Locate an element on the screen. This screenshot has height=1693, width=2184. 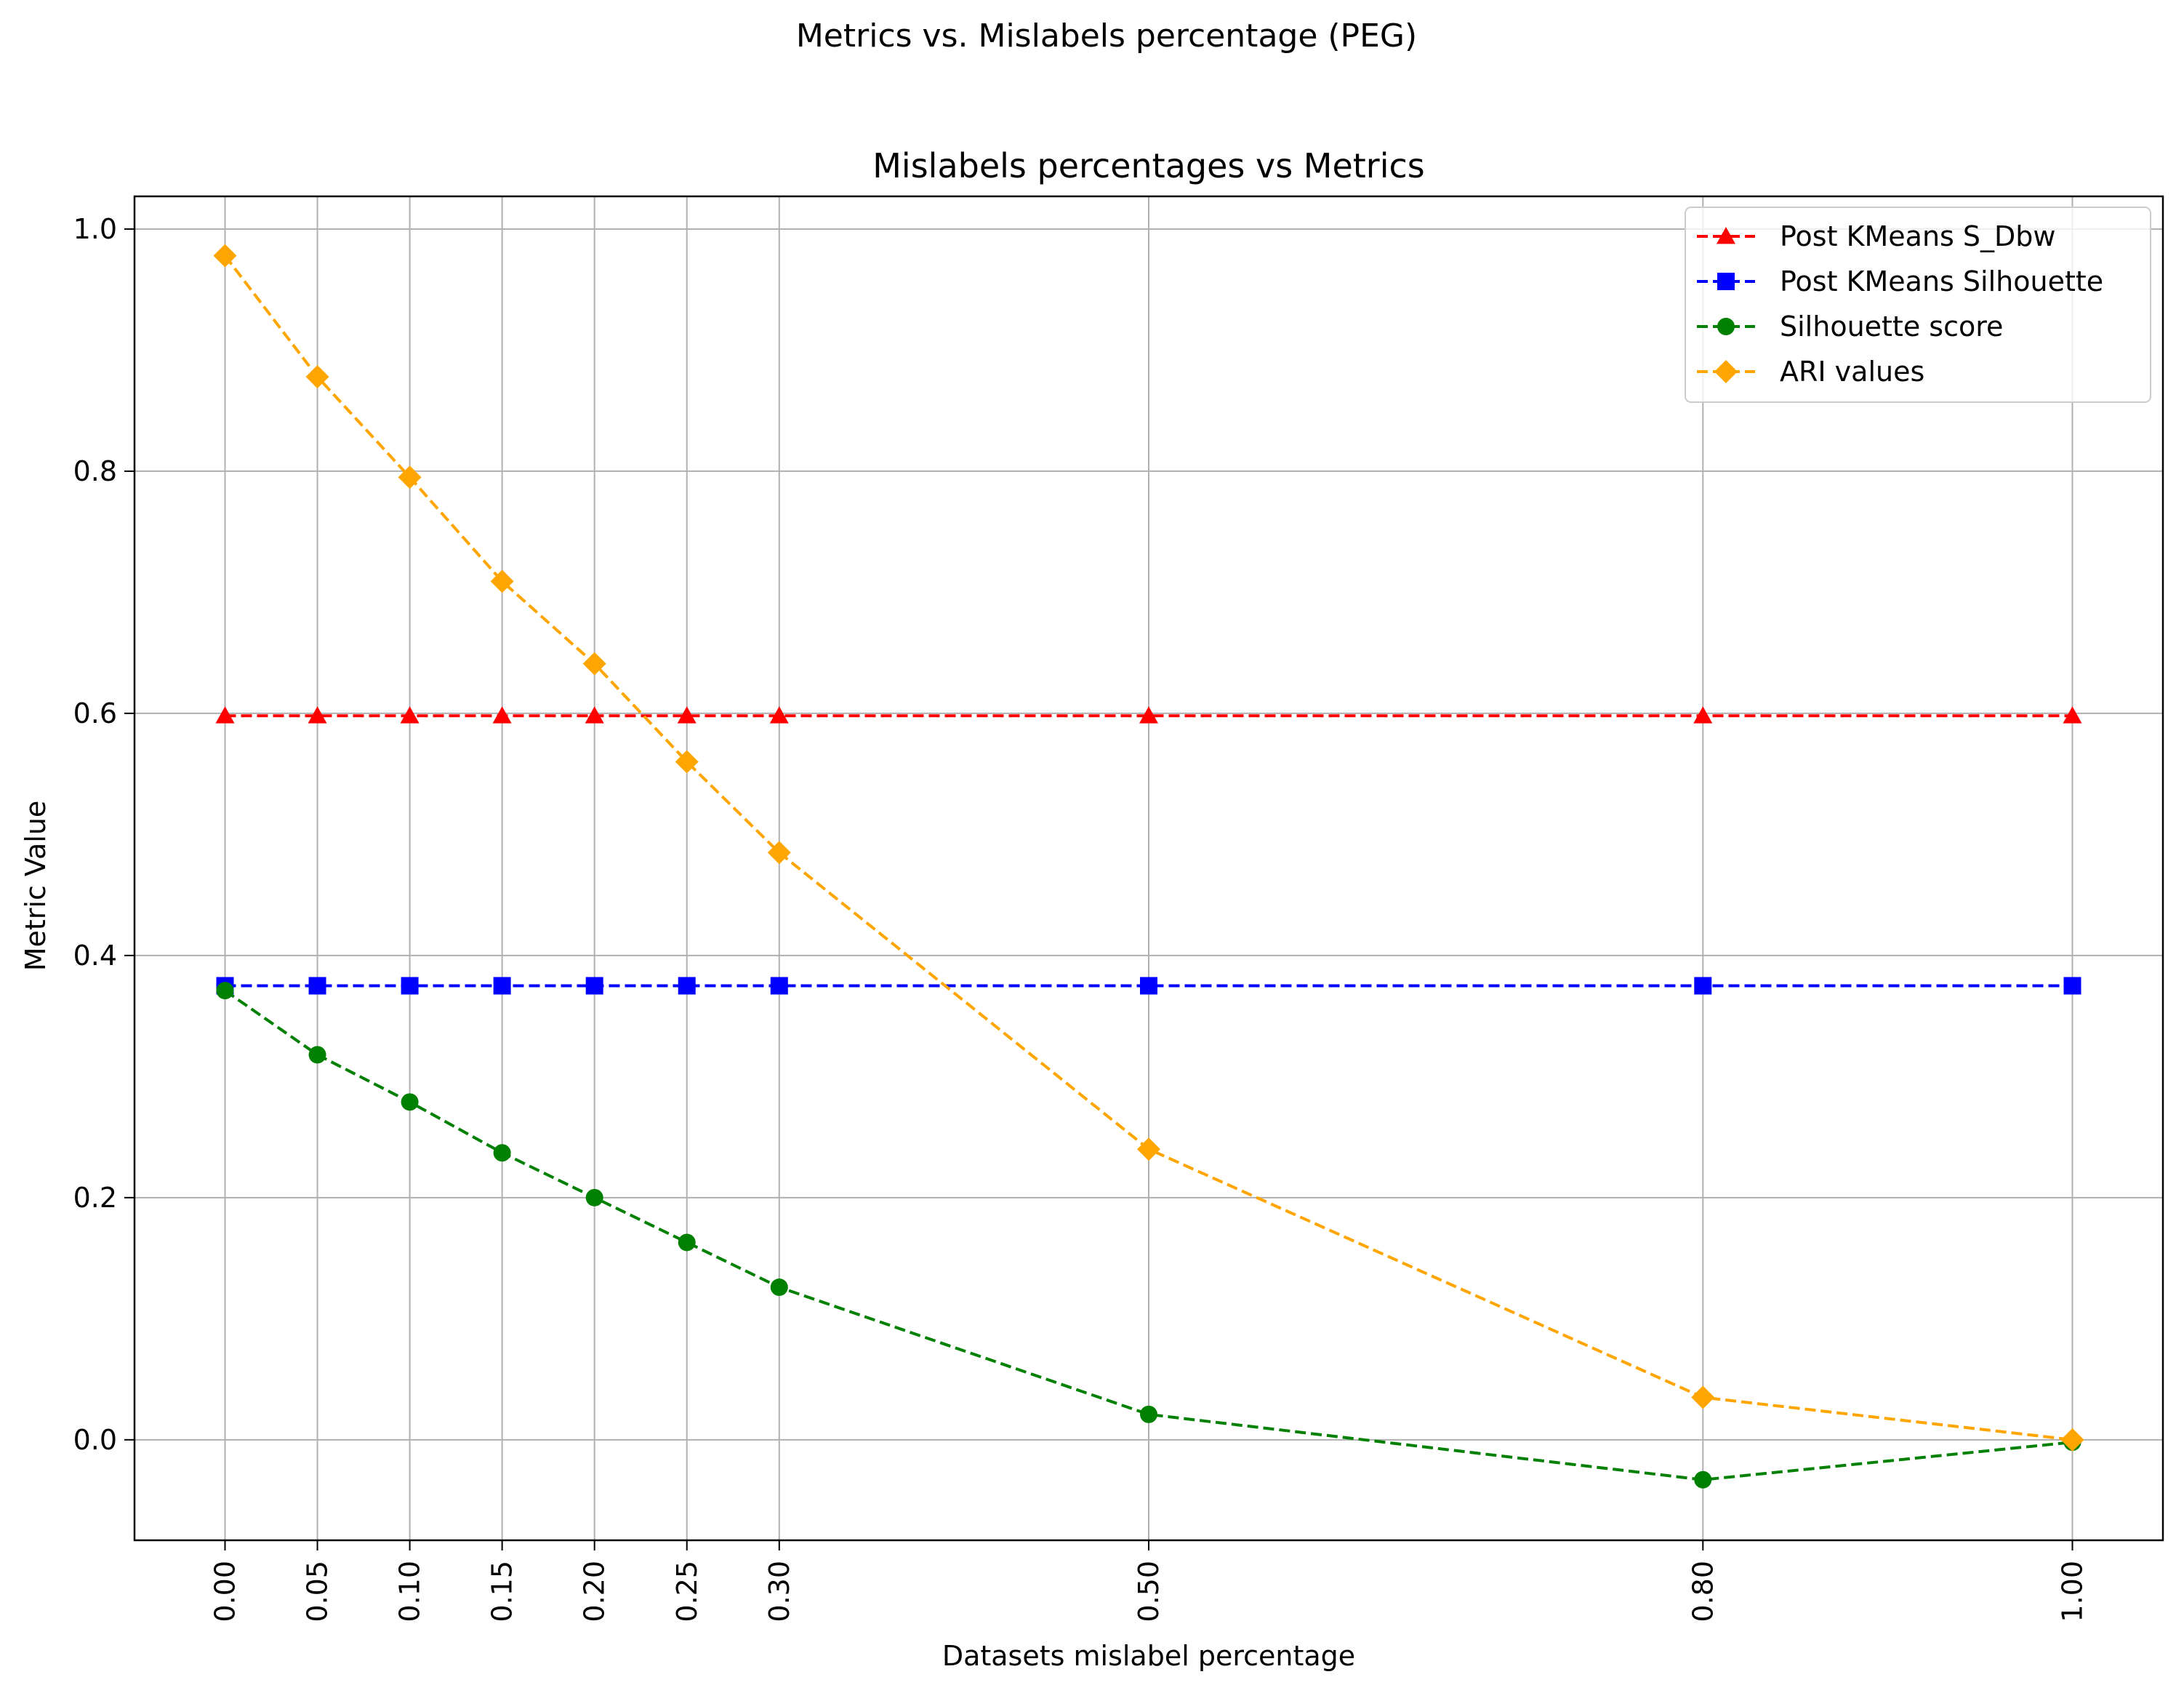
y-tick-label: 0.6 is located at coordinates (95, 713).